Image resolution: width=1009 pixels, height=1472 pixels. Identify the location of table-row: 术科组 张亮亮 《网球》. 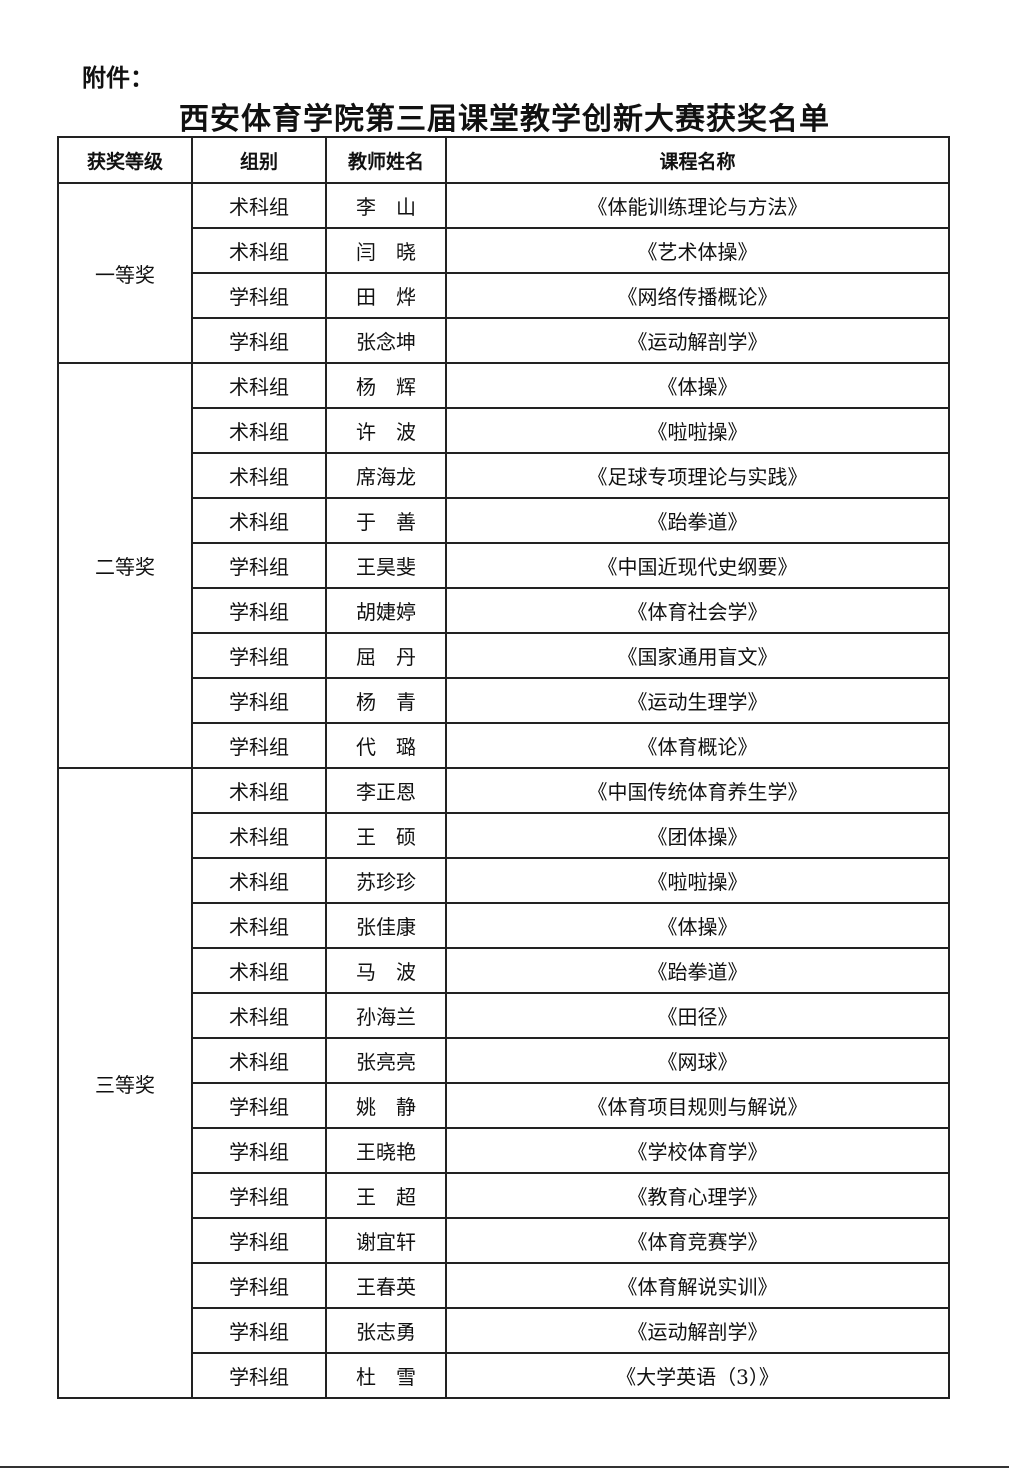
(504, 1060).